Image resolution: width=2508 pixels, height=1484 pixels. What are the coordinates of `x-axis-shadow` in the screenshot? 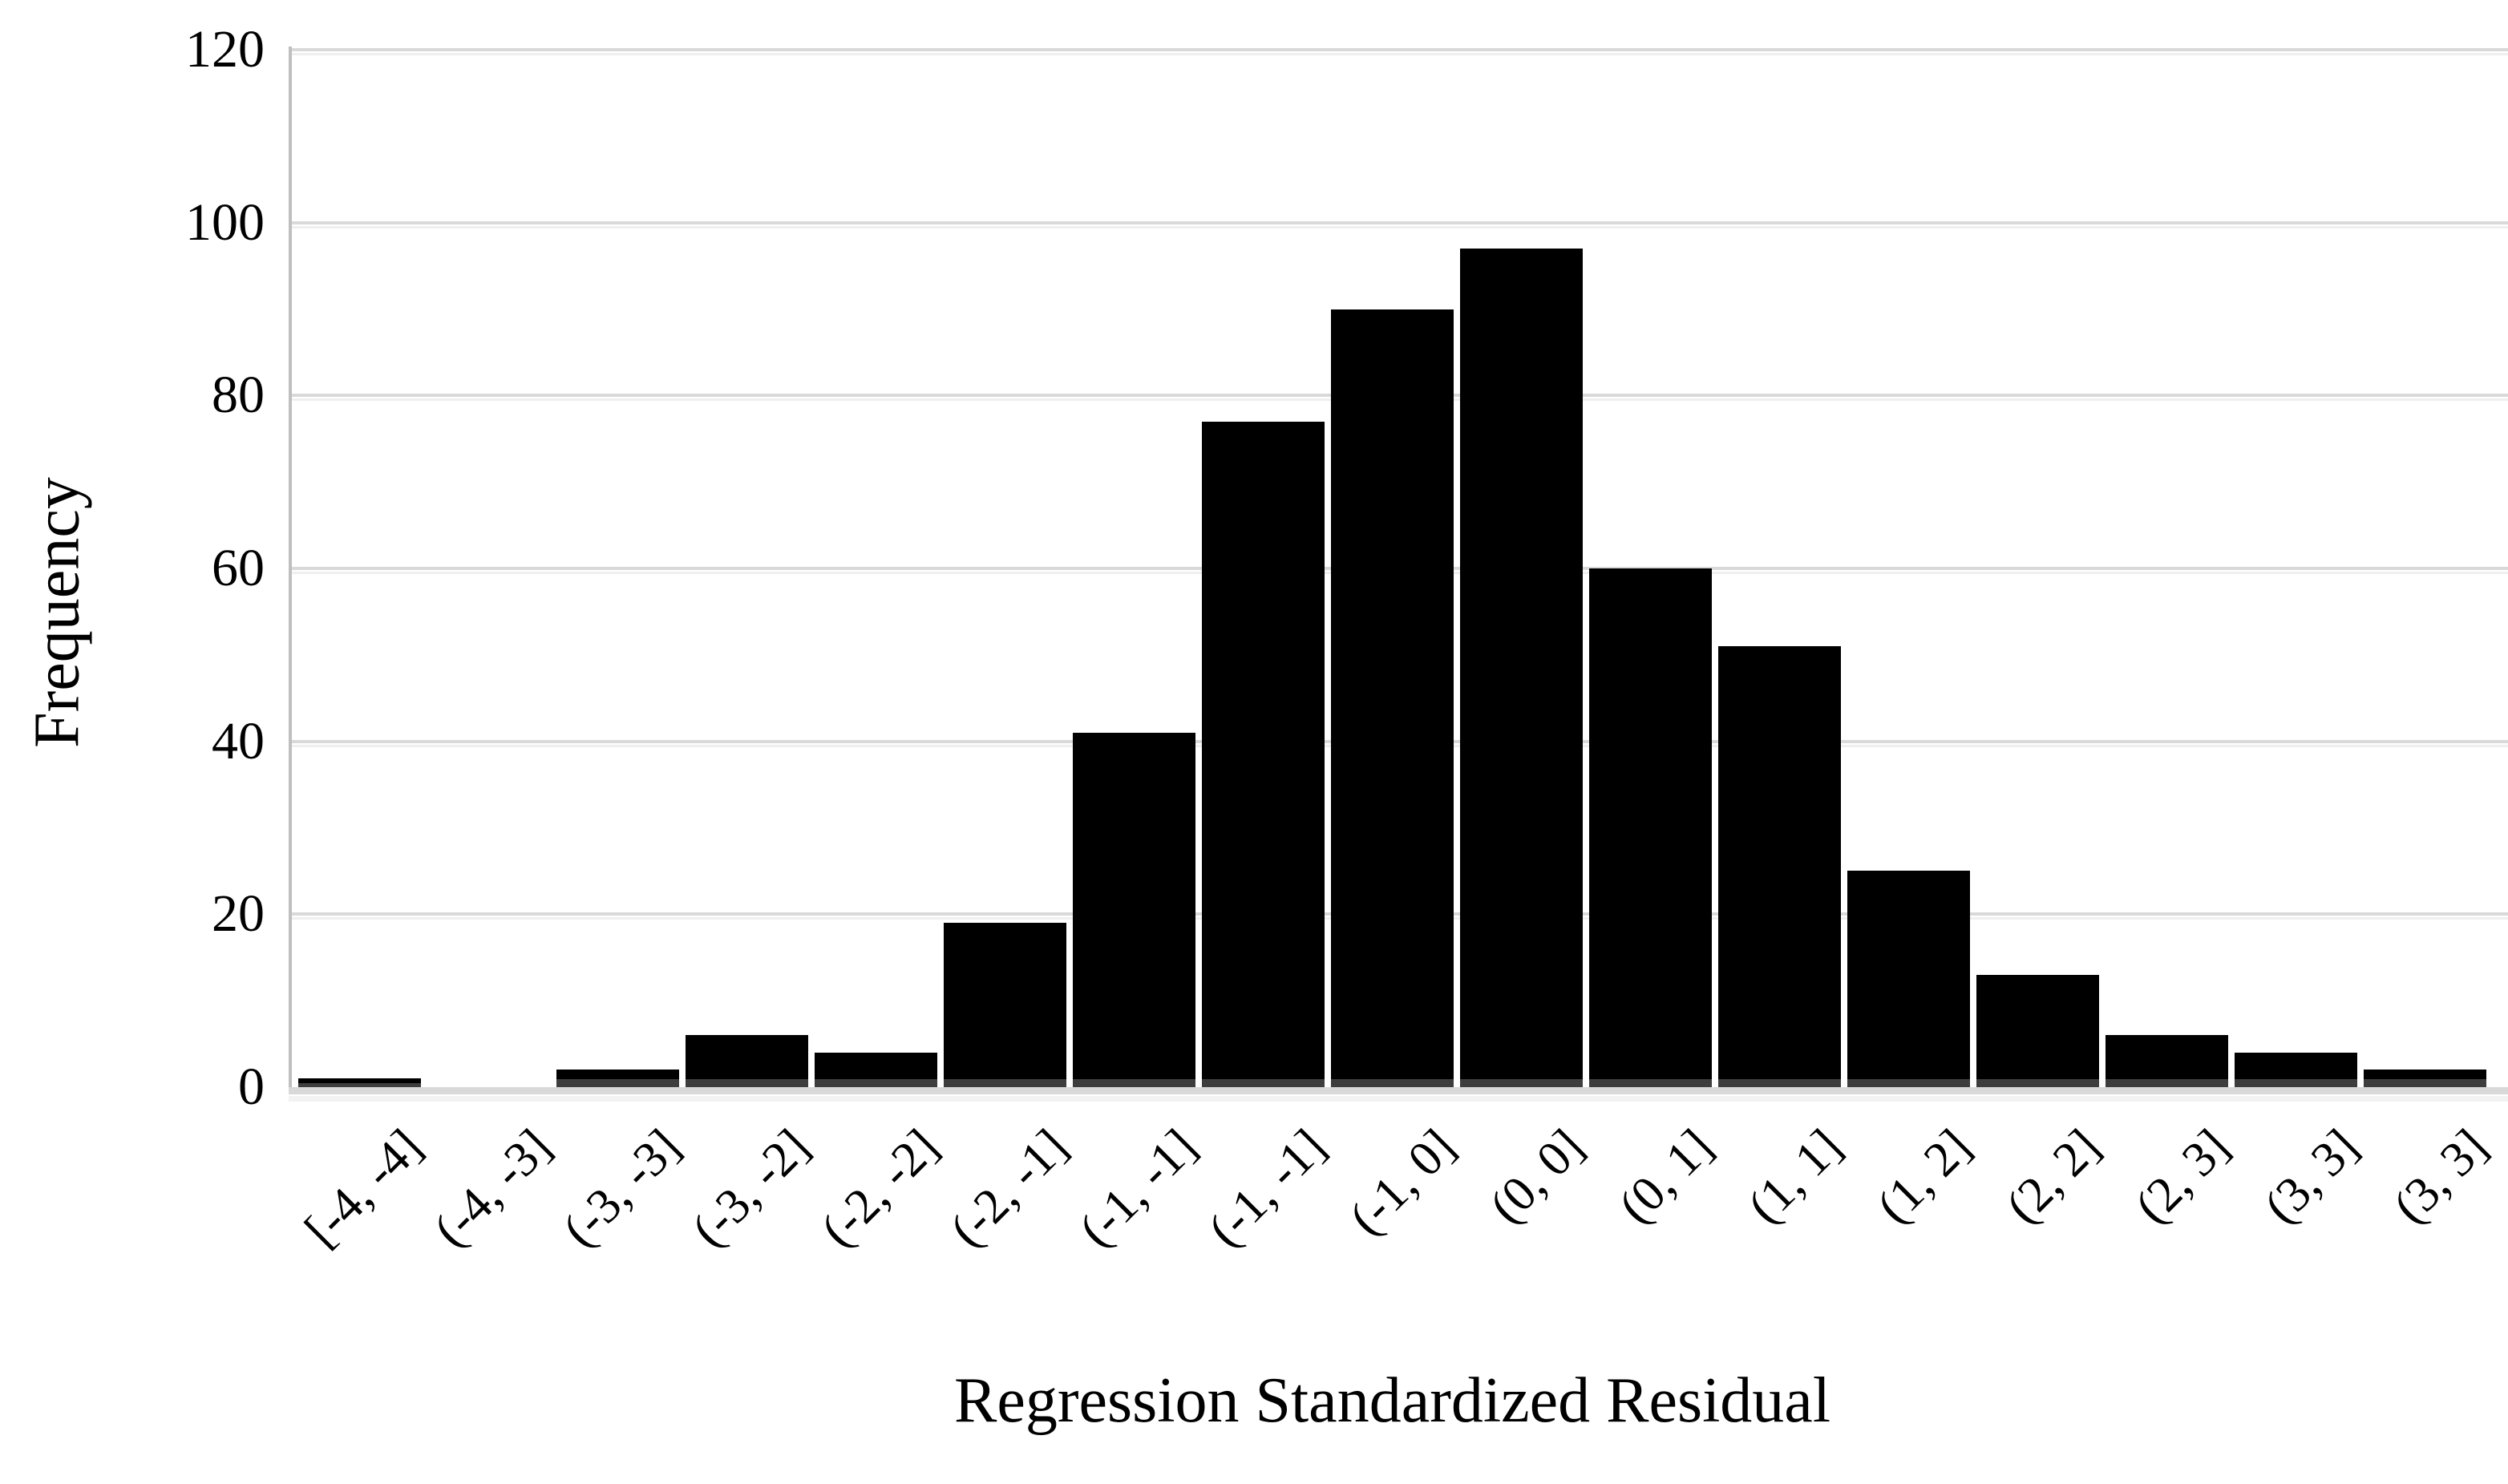 It's located at (1398, 1099).